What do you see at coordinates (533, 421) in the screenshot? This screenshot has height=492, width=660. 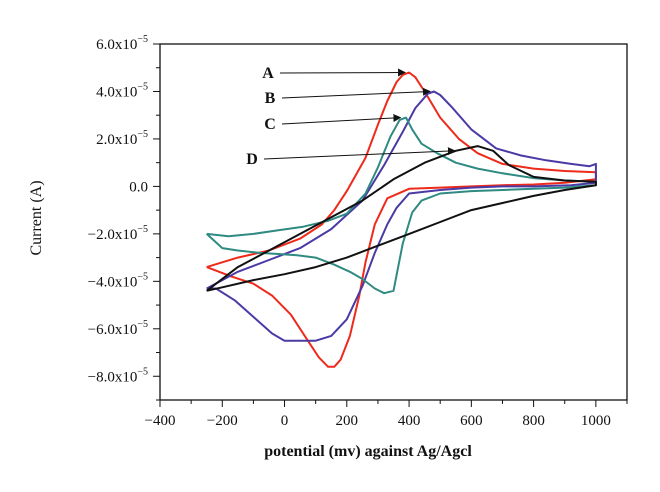 I see `x-tick-label: 800` at bounding box center [533, 421].